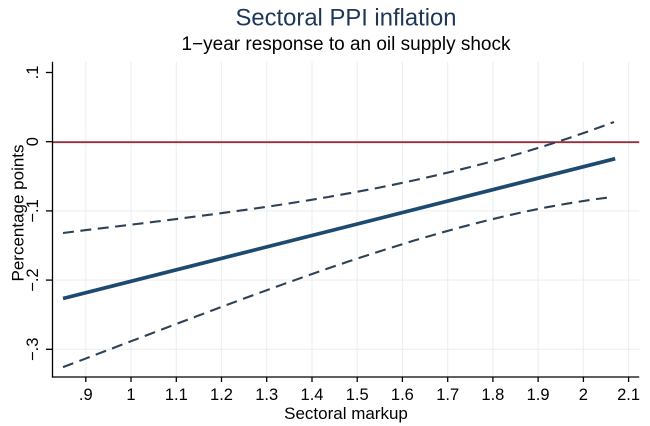 This screenshot has width=650, height=426. Describe the element at coordinates (130, 395) in the screenshot. I see `svg-text: 1` at that location.